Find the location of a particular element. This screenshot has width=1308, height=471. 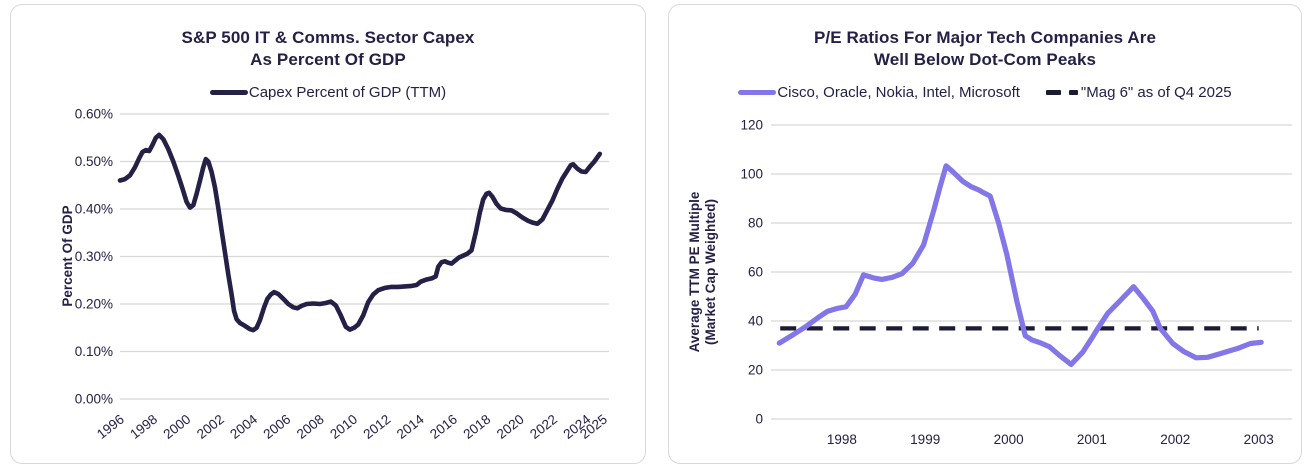

svg-text: 40 is located at coordinates (755, 321).